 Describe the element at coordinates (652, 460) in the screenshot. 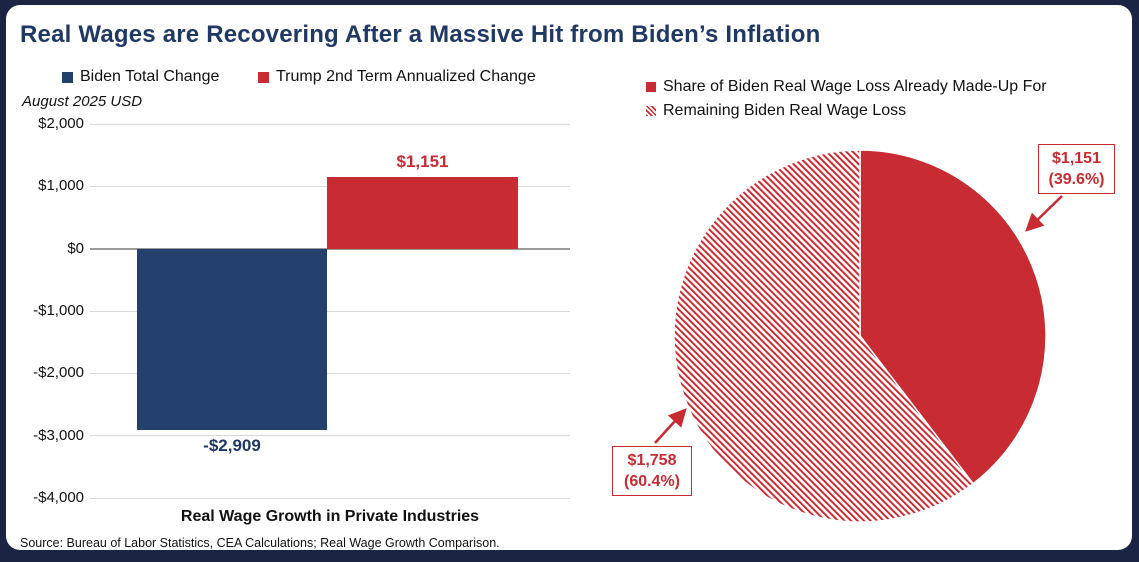

I see `callout-value: $1,758` at that location.